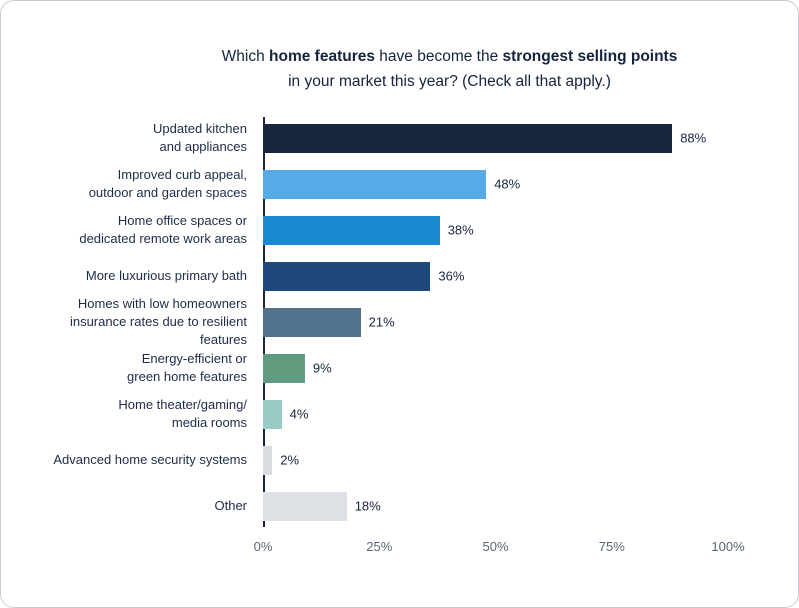 The width and height of the screenshot is (799, 608). Describe the element at coordinates (290, 460) in the screenshot. I see `value-label: 2%` at that location.